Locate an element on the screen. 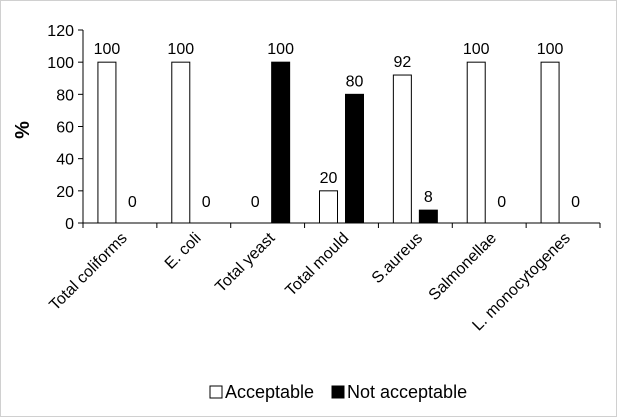  legend-swatch-not-acceptable is located at coordinates (338, 392).